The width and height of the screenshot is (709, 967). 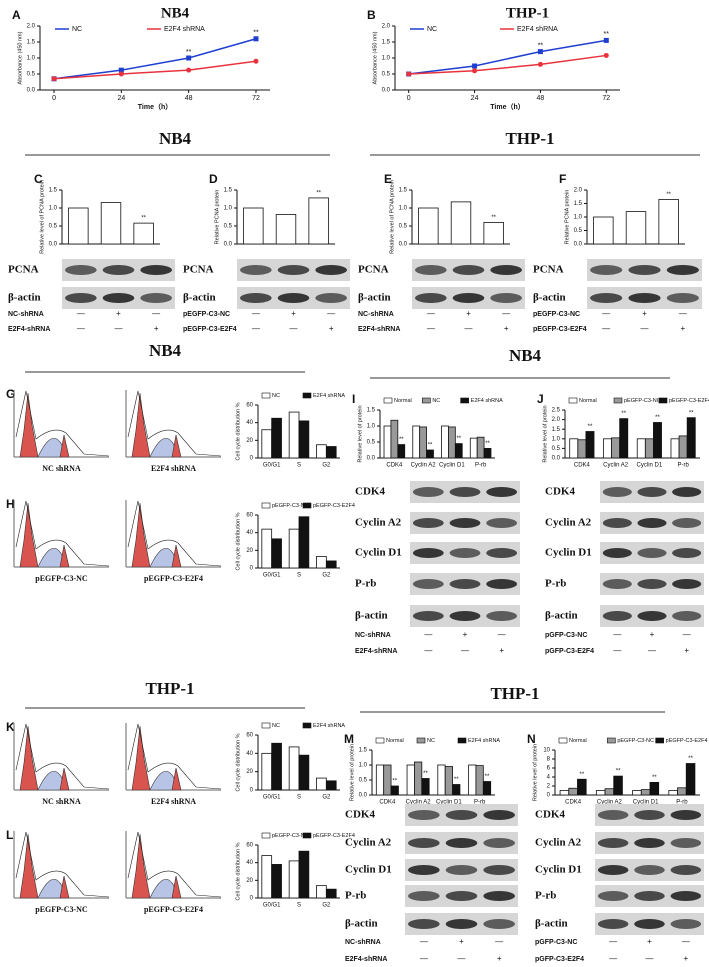 I want to click on band-label: CDK4, so click(x=550, y=815).